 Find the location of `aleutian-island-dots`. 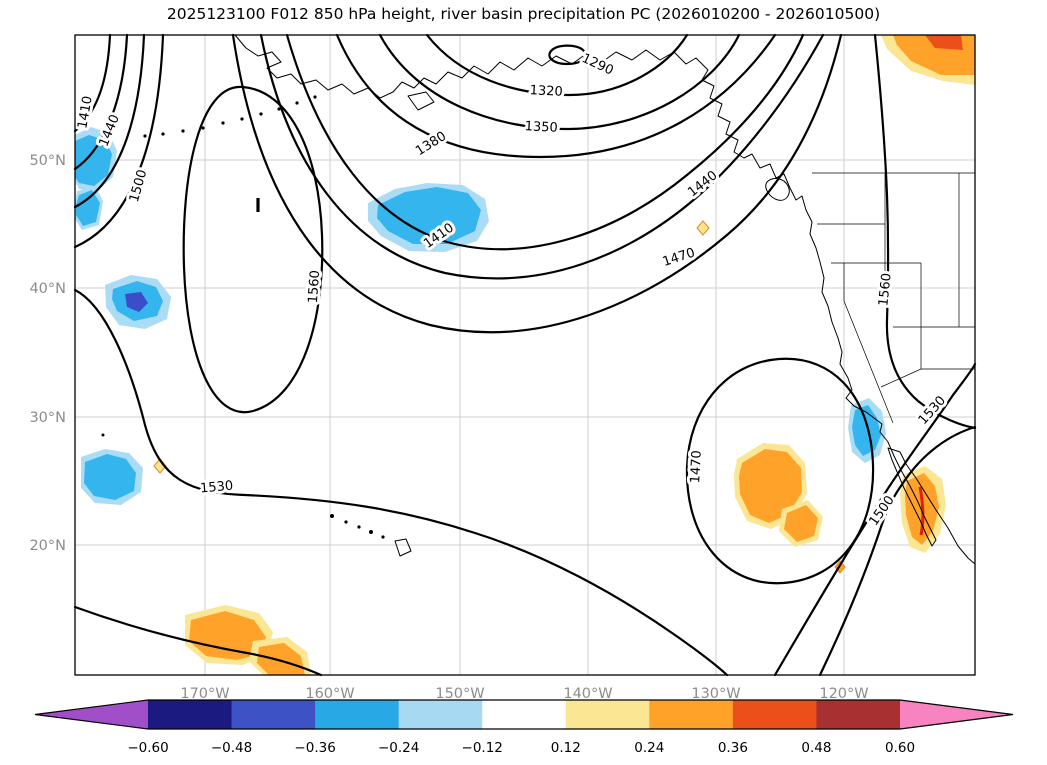

aleutian-island-dots is located at coordinates (209, 266).